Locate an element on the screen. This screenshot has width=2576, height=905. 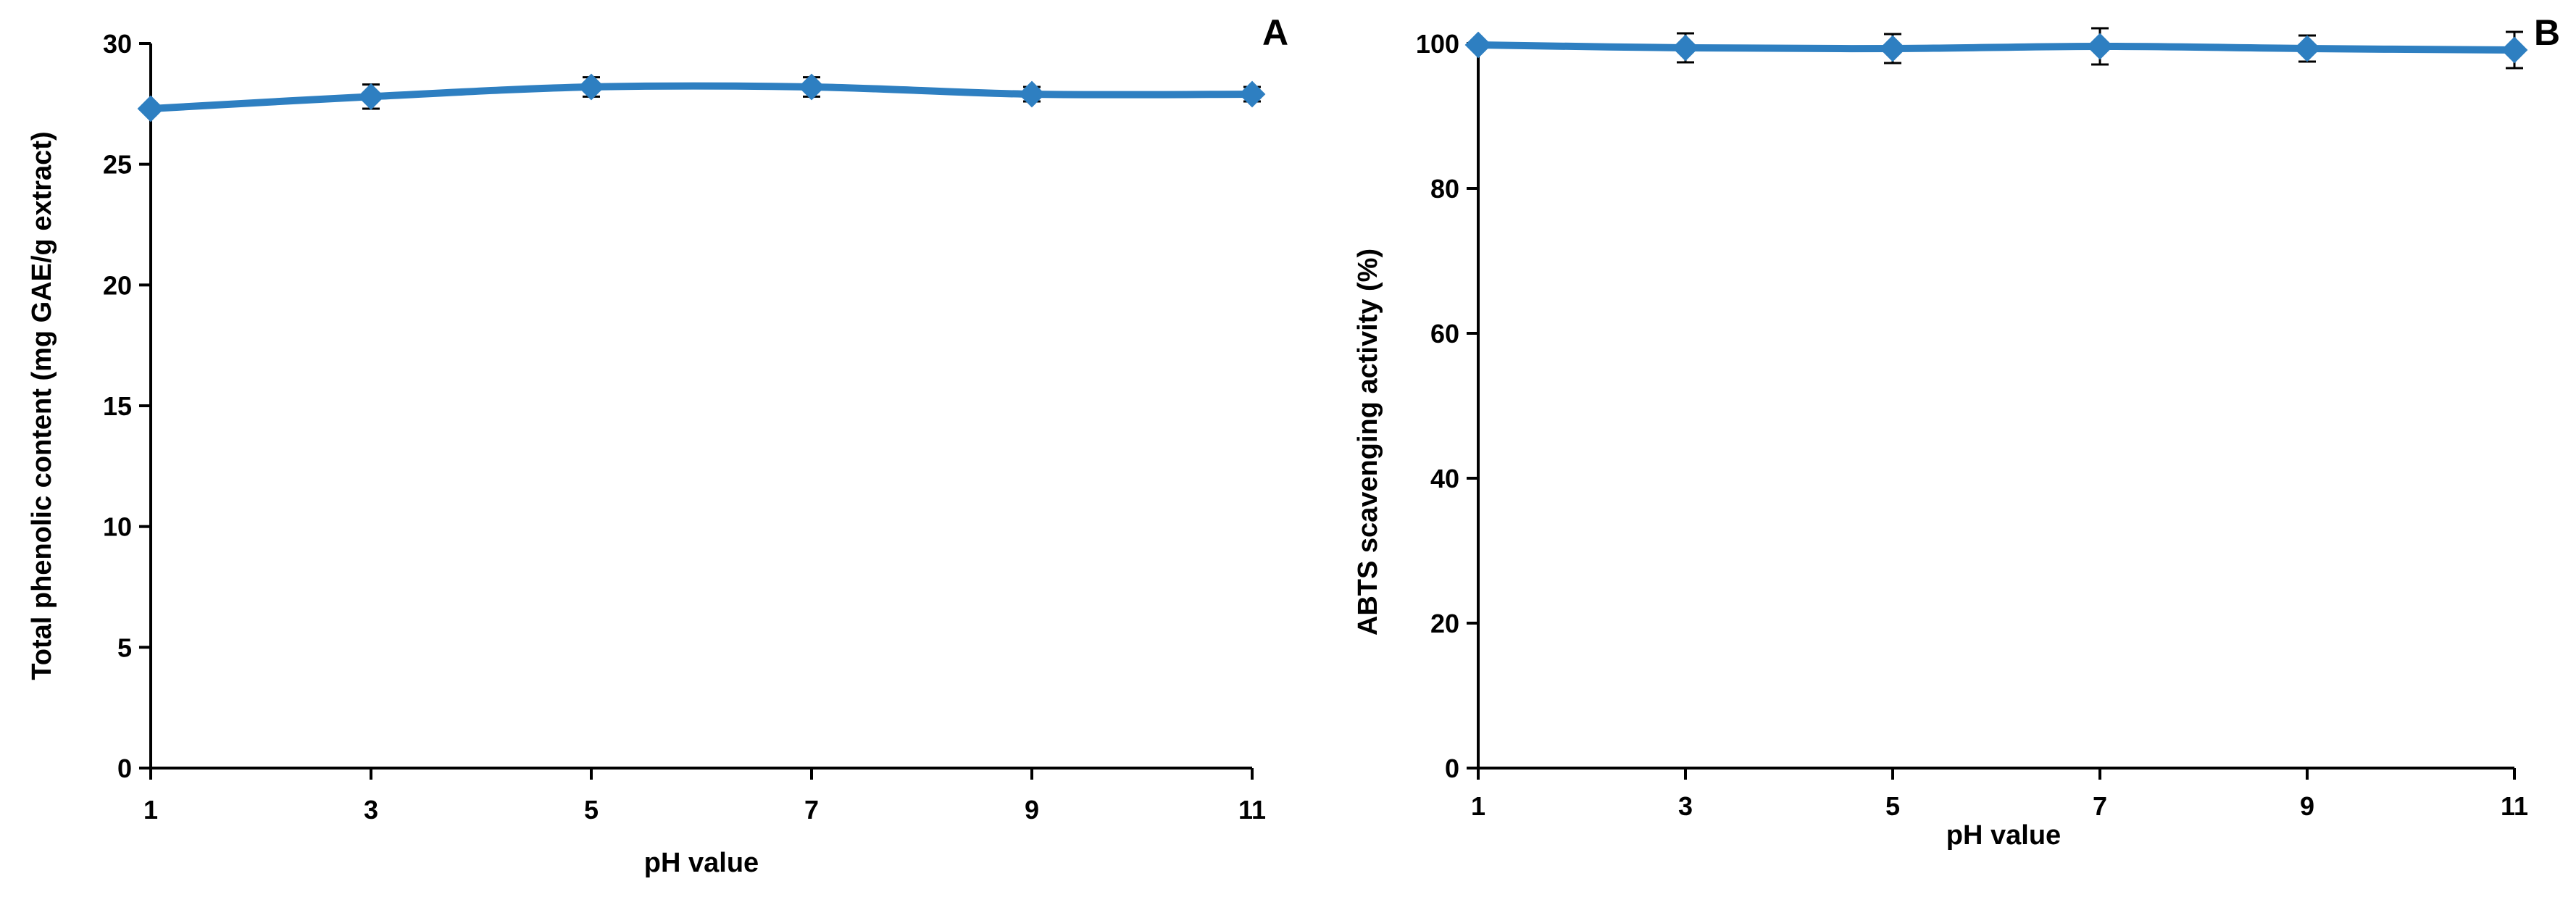
y-tick-label: 25 is located at coordinates (117, 165).